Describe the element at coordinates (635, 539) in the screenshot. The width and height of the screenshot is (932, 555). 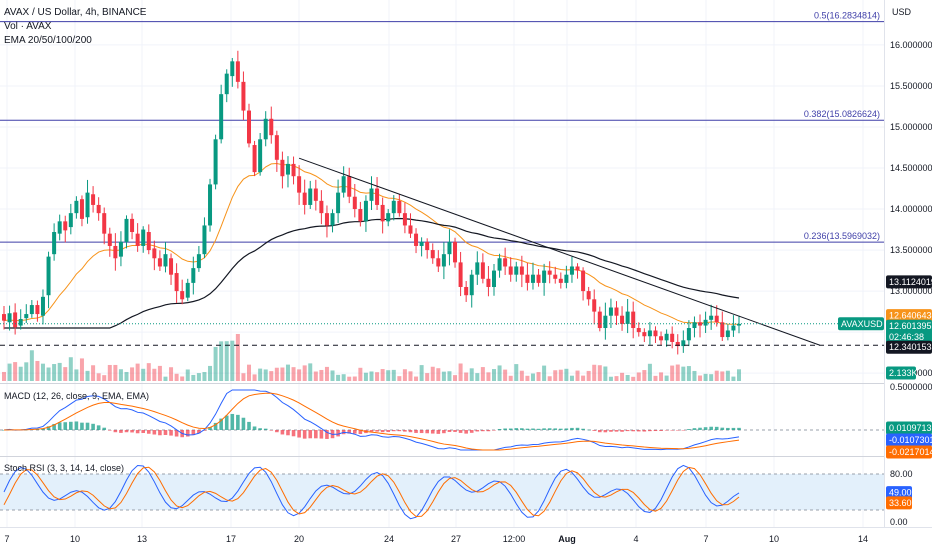
I see `time-tick-label: 4` at that location.